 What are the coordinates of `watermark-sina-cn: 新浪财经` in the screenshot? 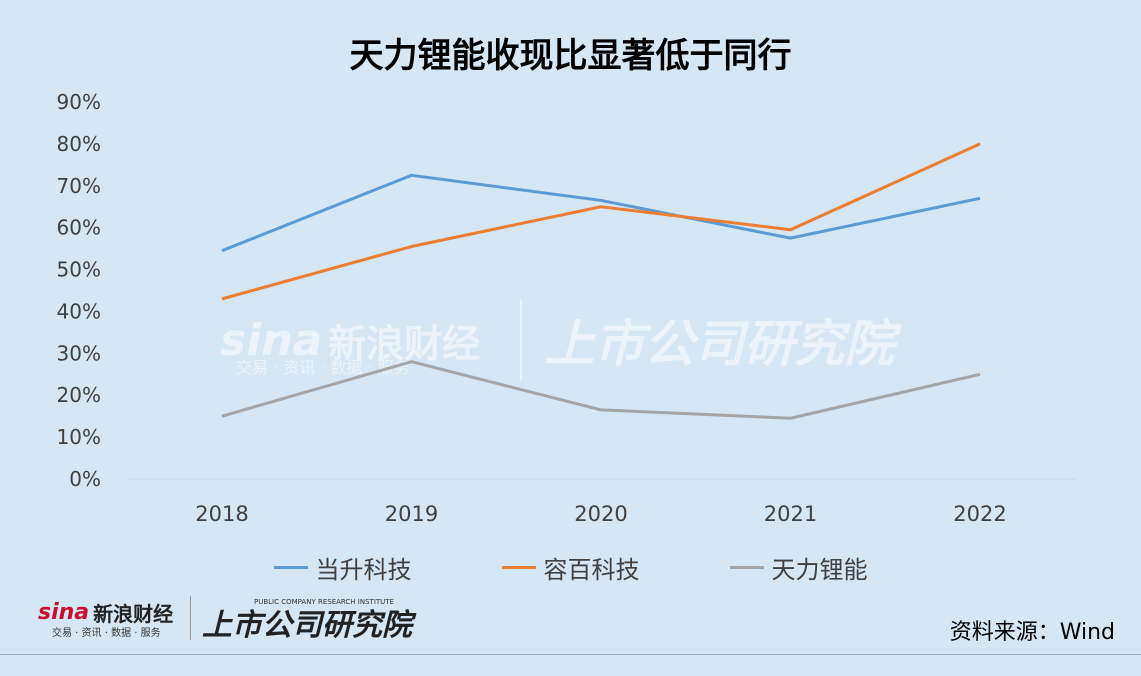 It's located at (404, 343).